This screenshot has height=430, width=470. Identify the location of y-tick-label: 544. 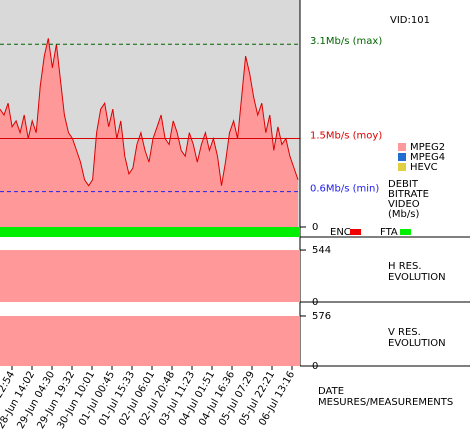
(321, 250).